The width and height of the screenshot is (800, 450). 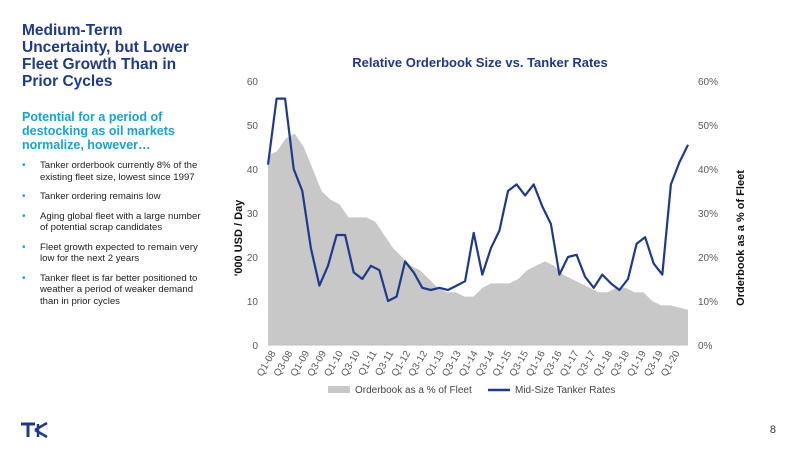 What do you see at coordinates (708, 170) in the screenshot?
I see `y2-tick-label: 40%` at bounding box center [708, 170].